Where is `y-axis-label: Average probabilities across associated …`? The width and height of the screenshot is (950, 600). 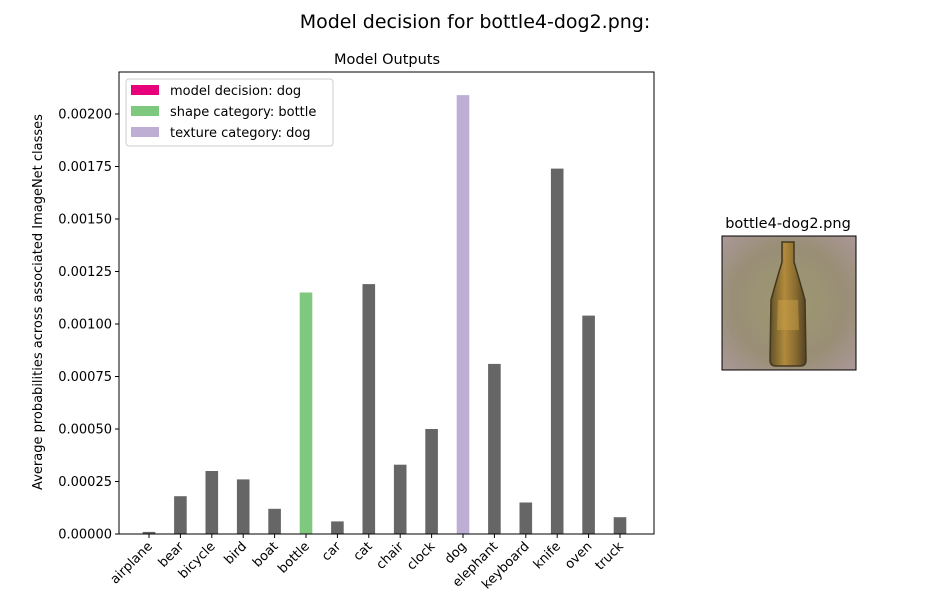
y-axis-label: Average probabilities across associated … is located at coordinates (38, 302).